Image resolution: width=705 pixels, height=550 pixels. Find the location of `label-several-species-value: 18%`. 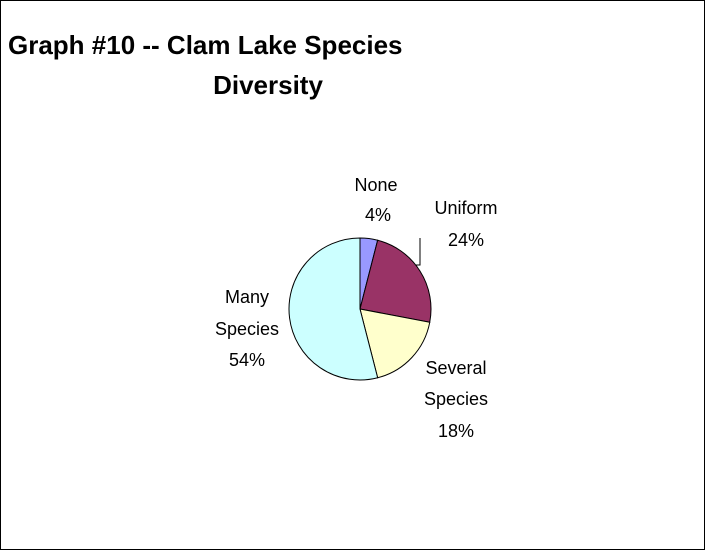

label-several-species-value: 18% is located at coordinates (456, 431).